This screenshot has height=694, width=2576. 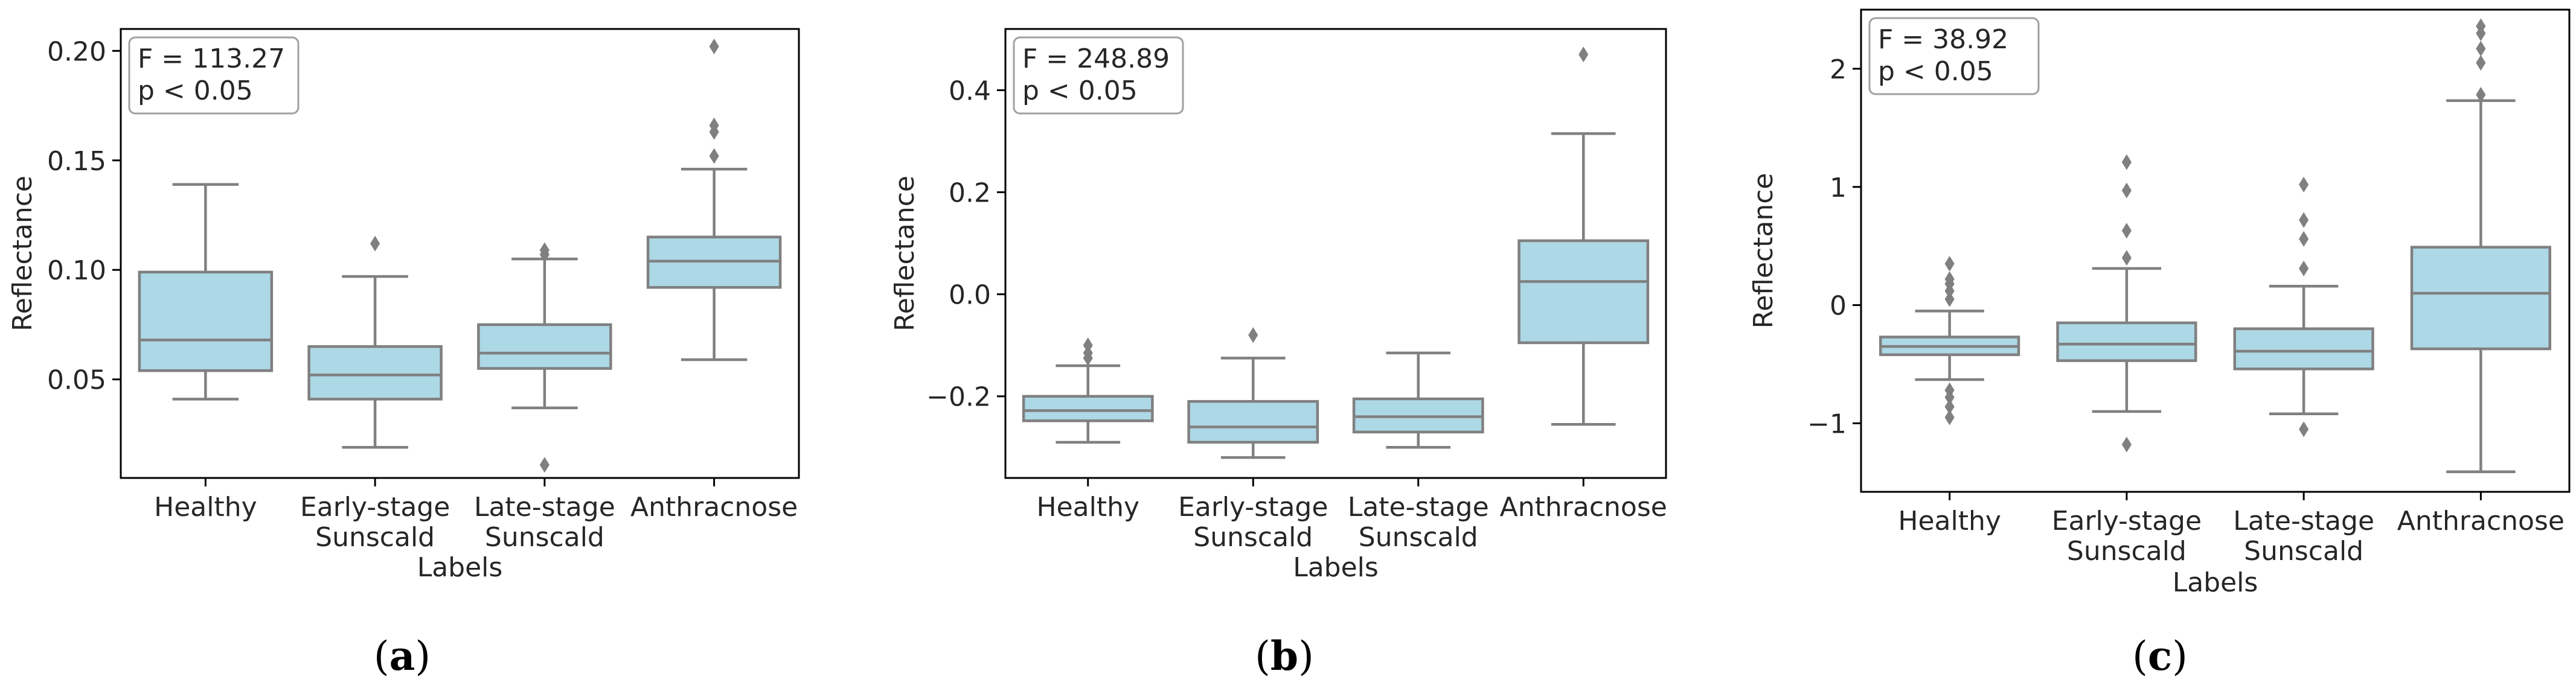 I want to click on stats-annotation: F = 113.27p < 0.05, so click(x=214, y=75).